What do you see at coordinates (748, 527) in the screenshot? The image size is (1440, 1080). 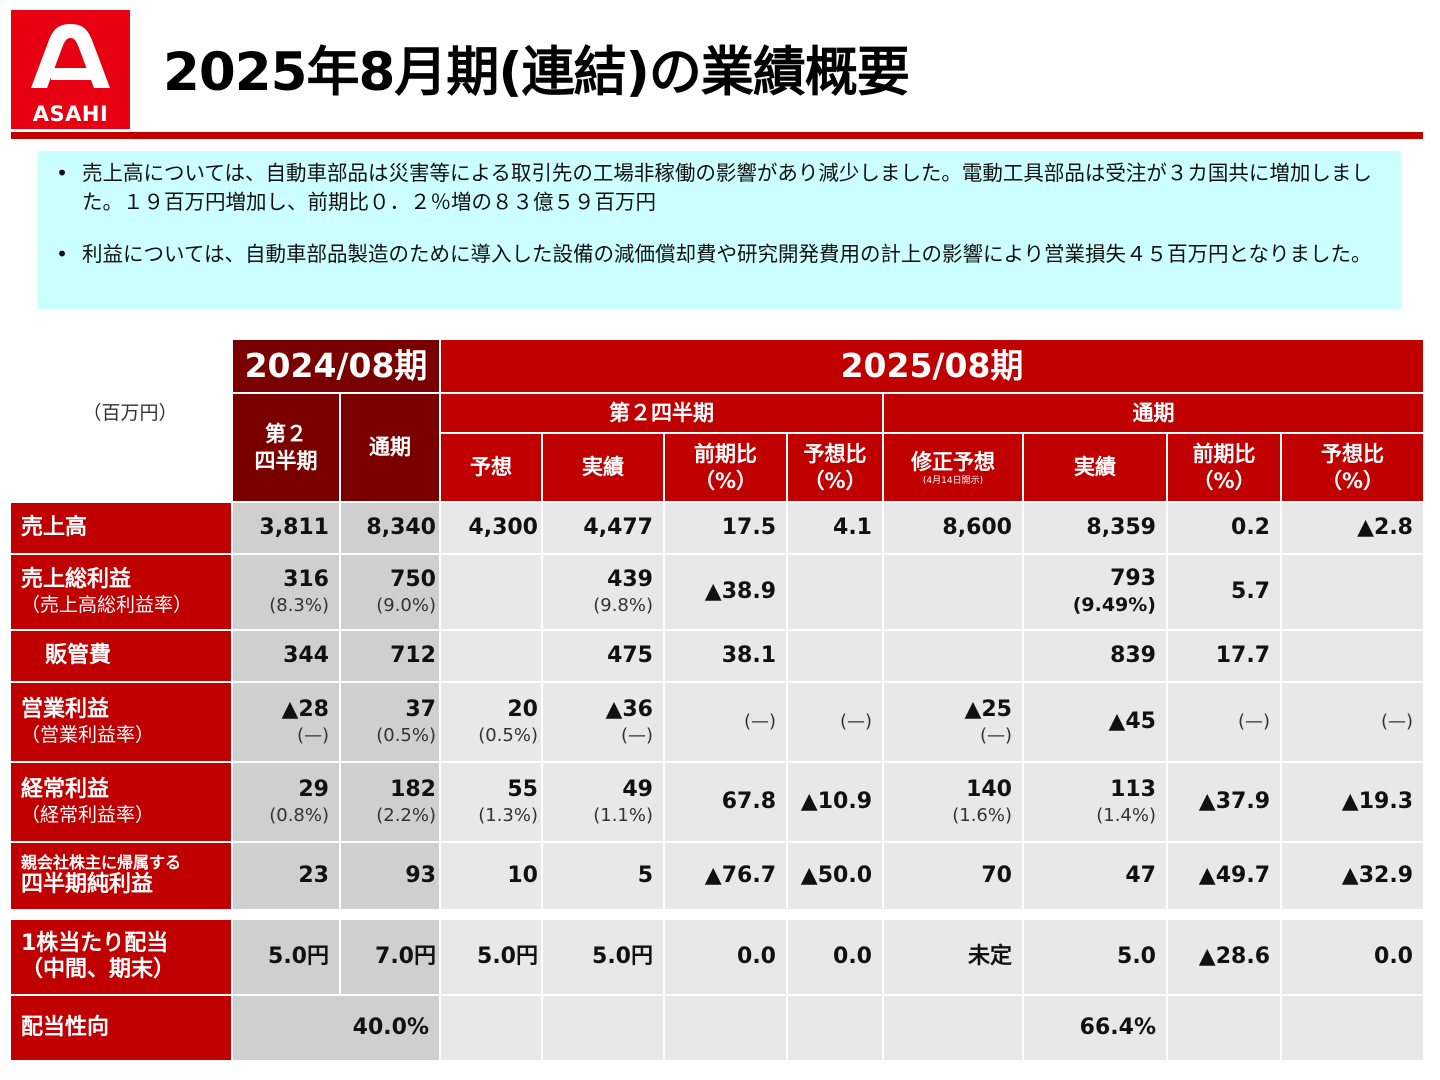 I see `cell-value: 17.5` at bounding box center [748, 527].